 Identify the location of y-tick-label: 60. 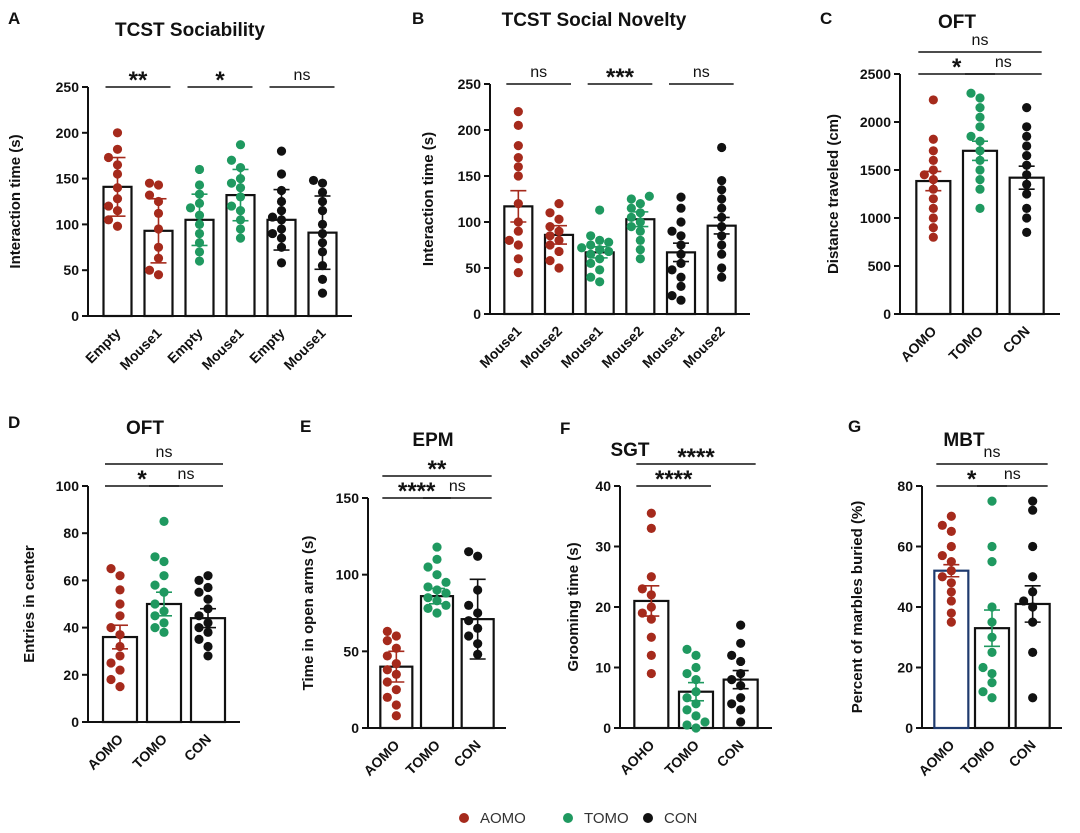
(905, 547).